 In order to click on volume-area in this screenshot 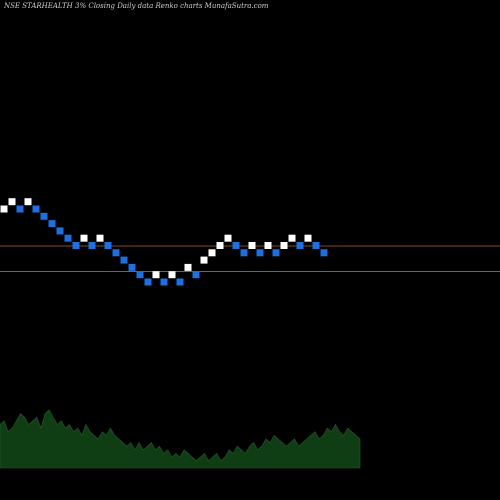, I will do `click(180, 439)`.